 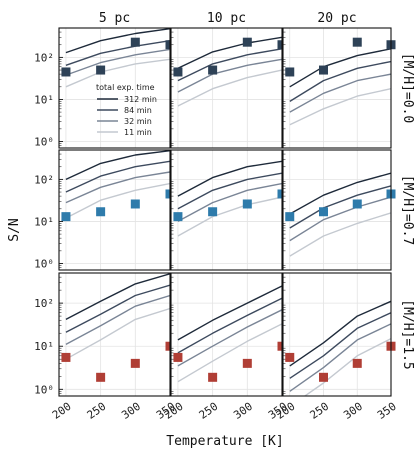 I want to click on panel-mh-1-5-5pc-frame, so click(x=114, y=334).